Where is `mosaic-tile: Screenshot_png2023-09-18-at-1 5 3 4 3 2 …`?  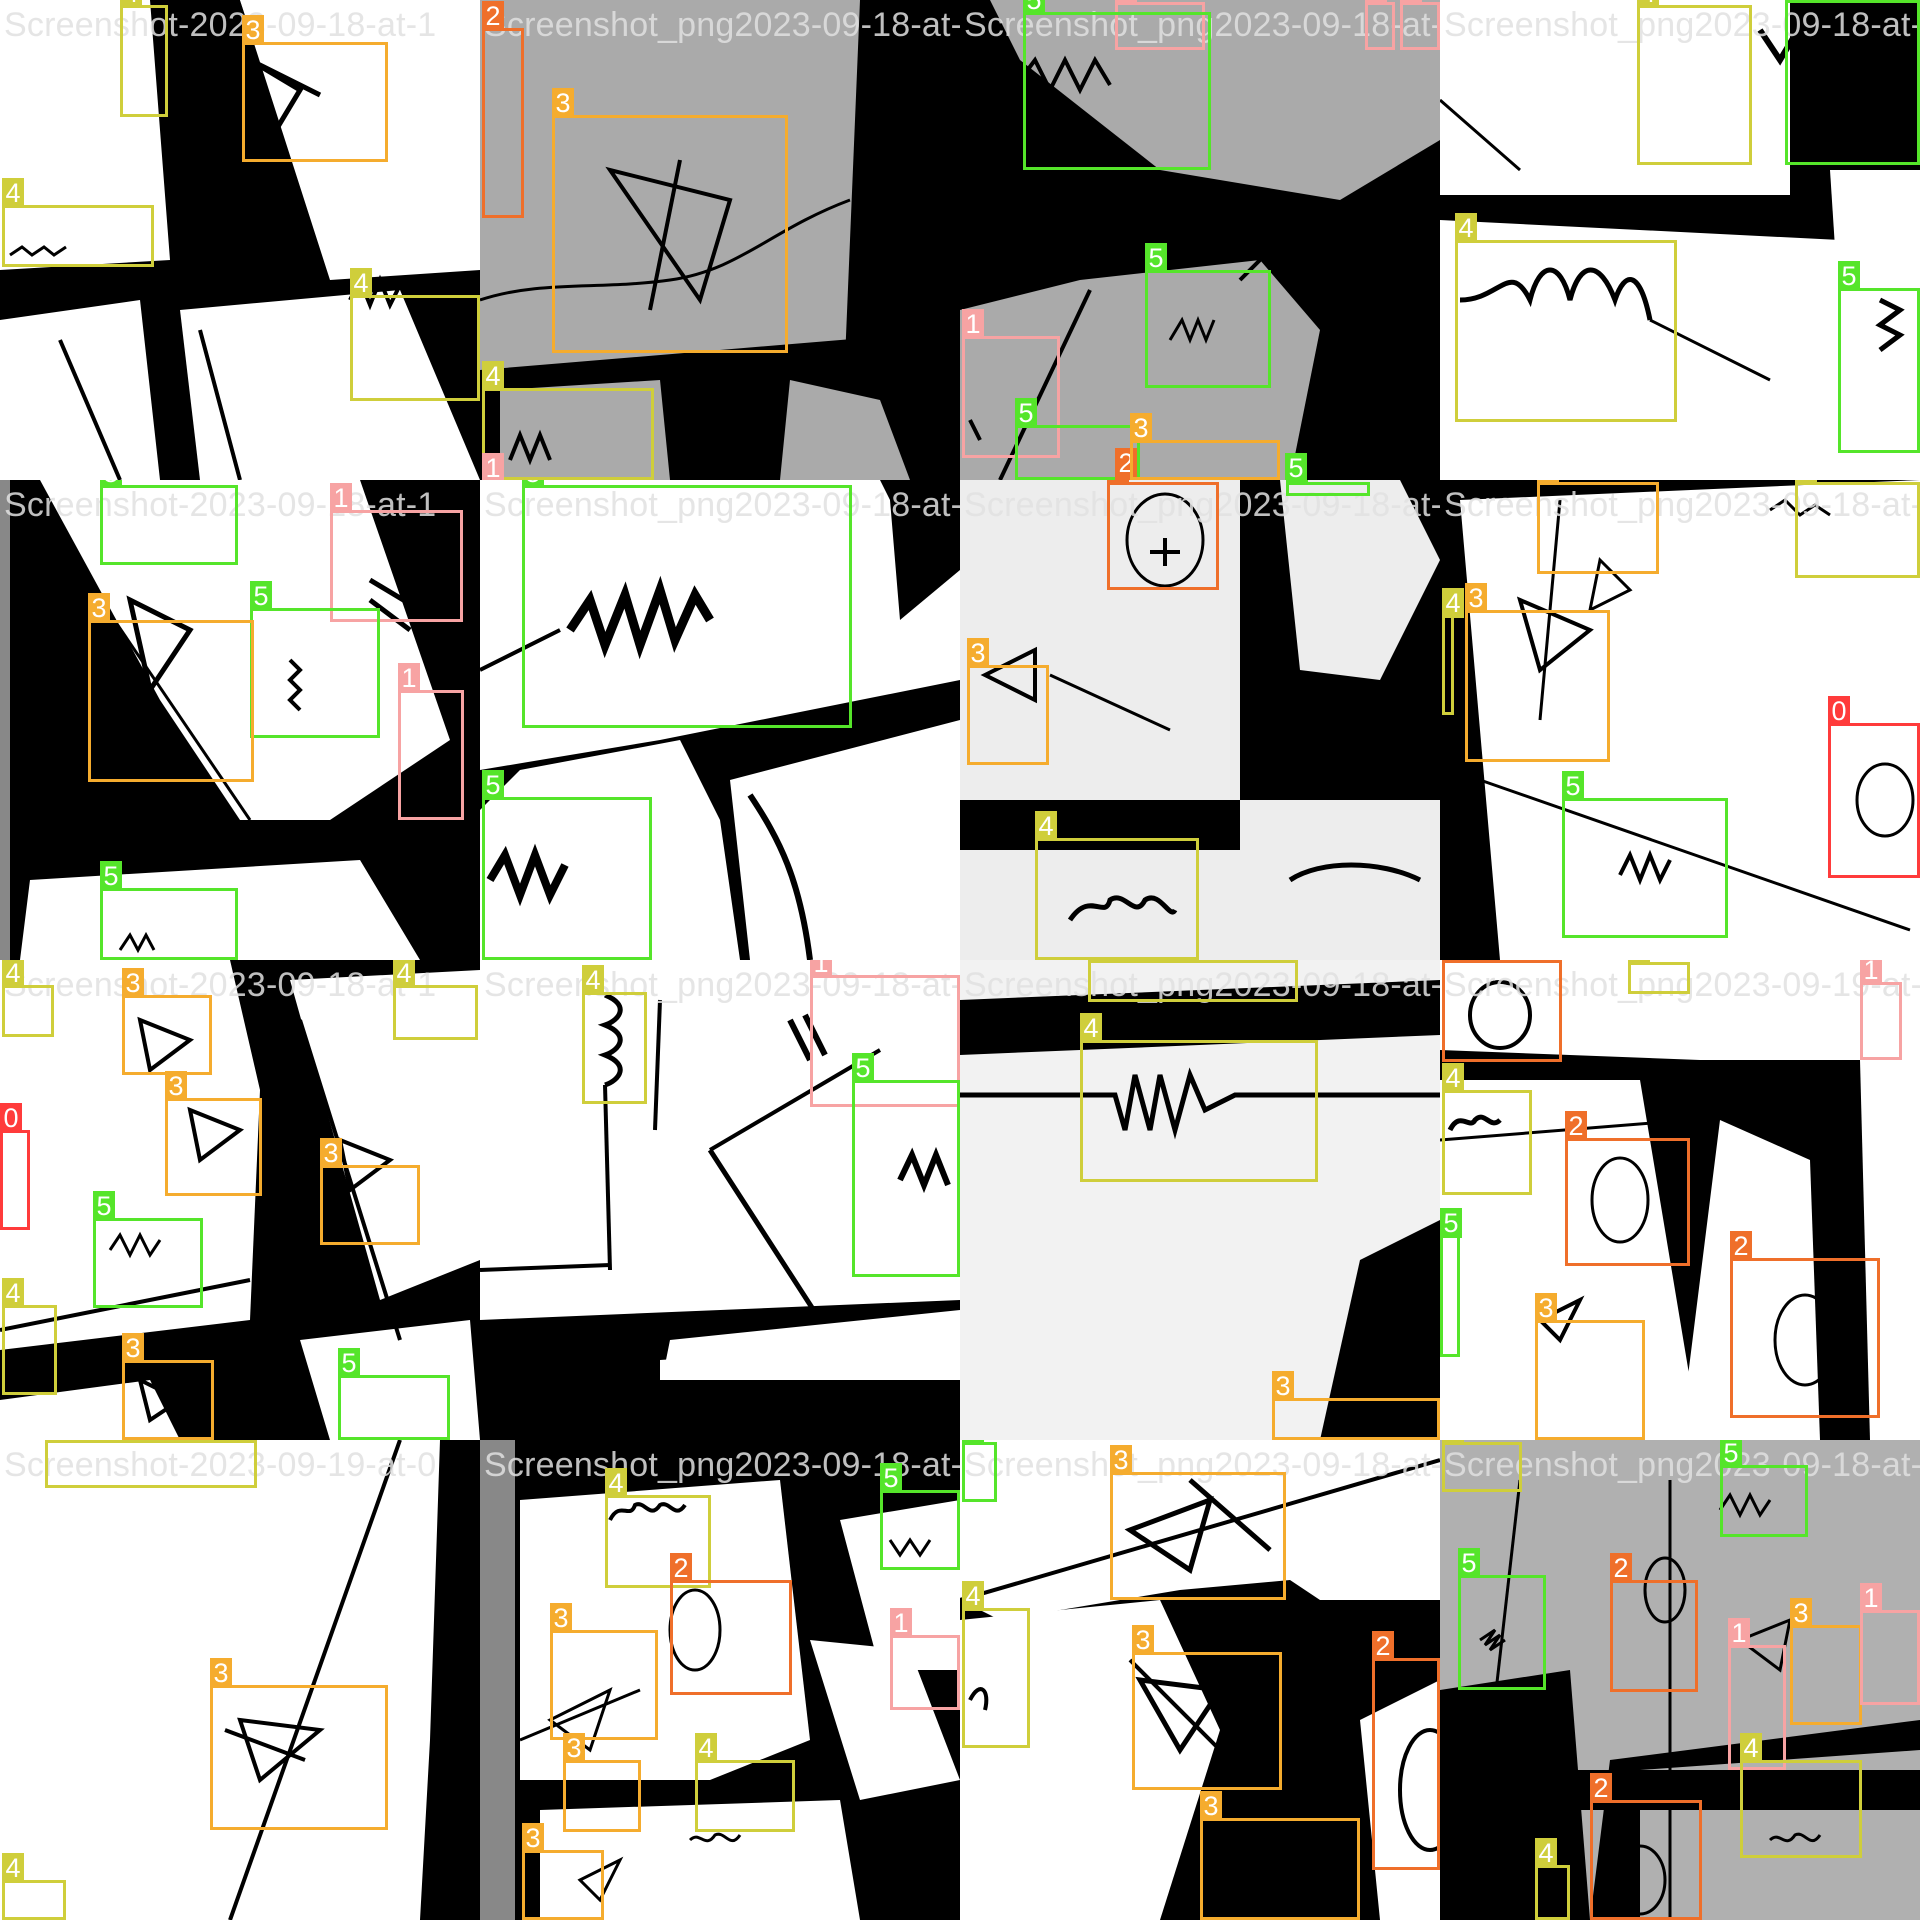 mosaic-tile: Screenshot_png2023-09-18-at-1 5 3 4 3 2 … is located at coordinates (1200, 1680).